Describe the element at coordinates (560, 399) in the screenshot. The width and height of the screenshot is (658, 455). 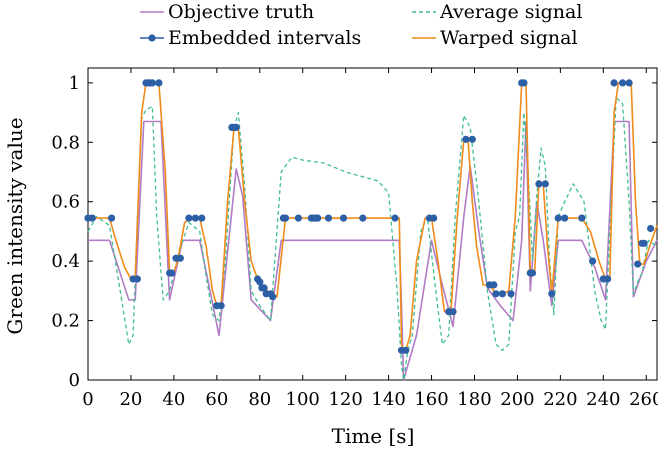
I see `x-tick-label: 220` at that location.